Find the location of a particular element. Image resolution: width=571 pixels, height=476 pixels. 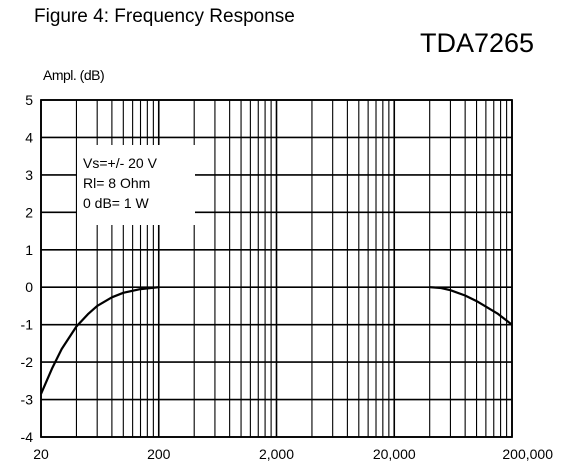

figure-title: Figure 4: Frequency Response is located at coordinates (164, 16).